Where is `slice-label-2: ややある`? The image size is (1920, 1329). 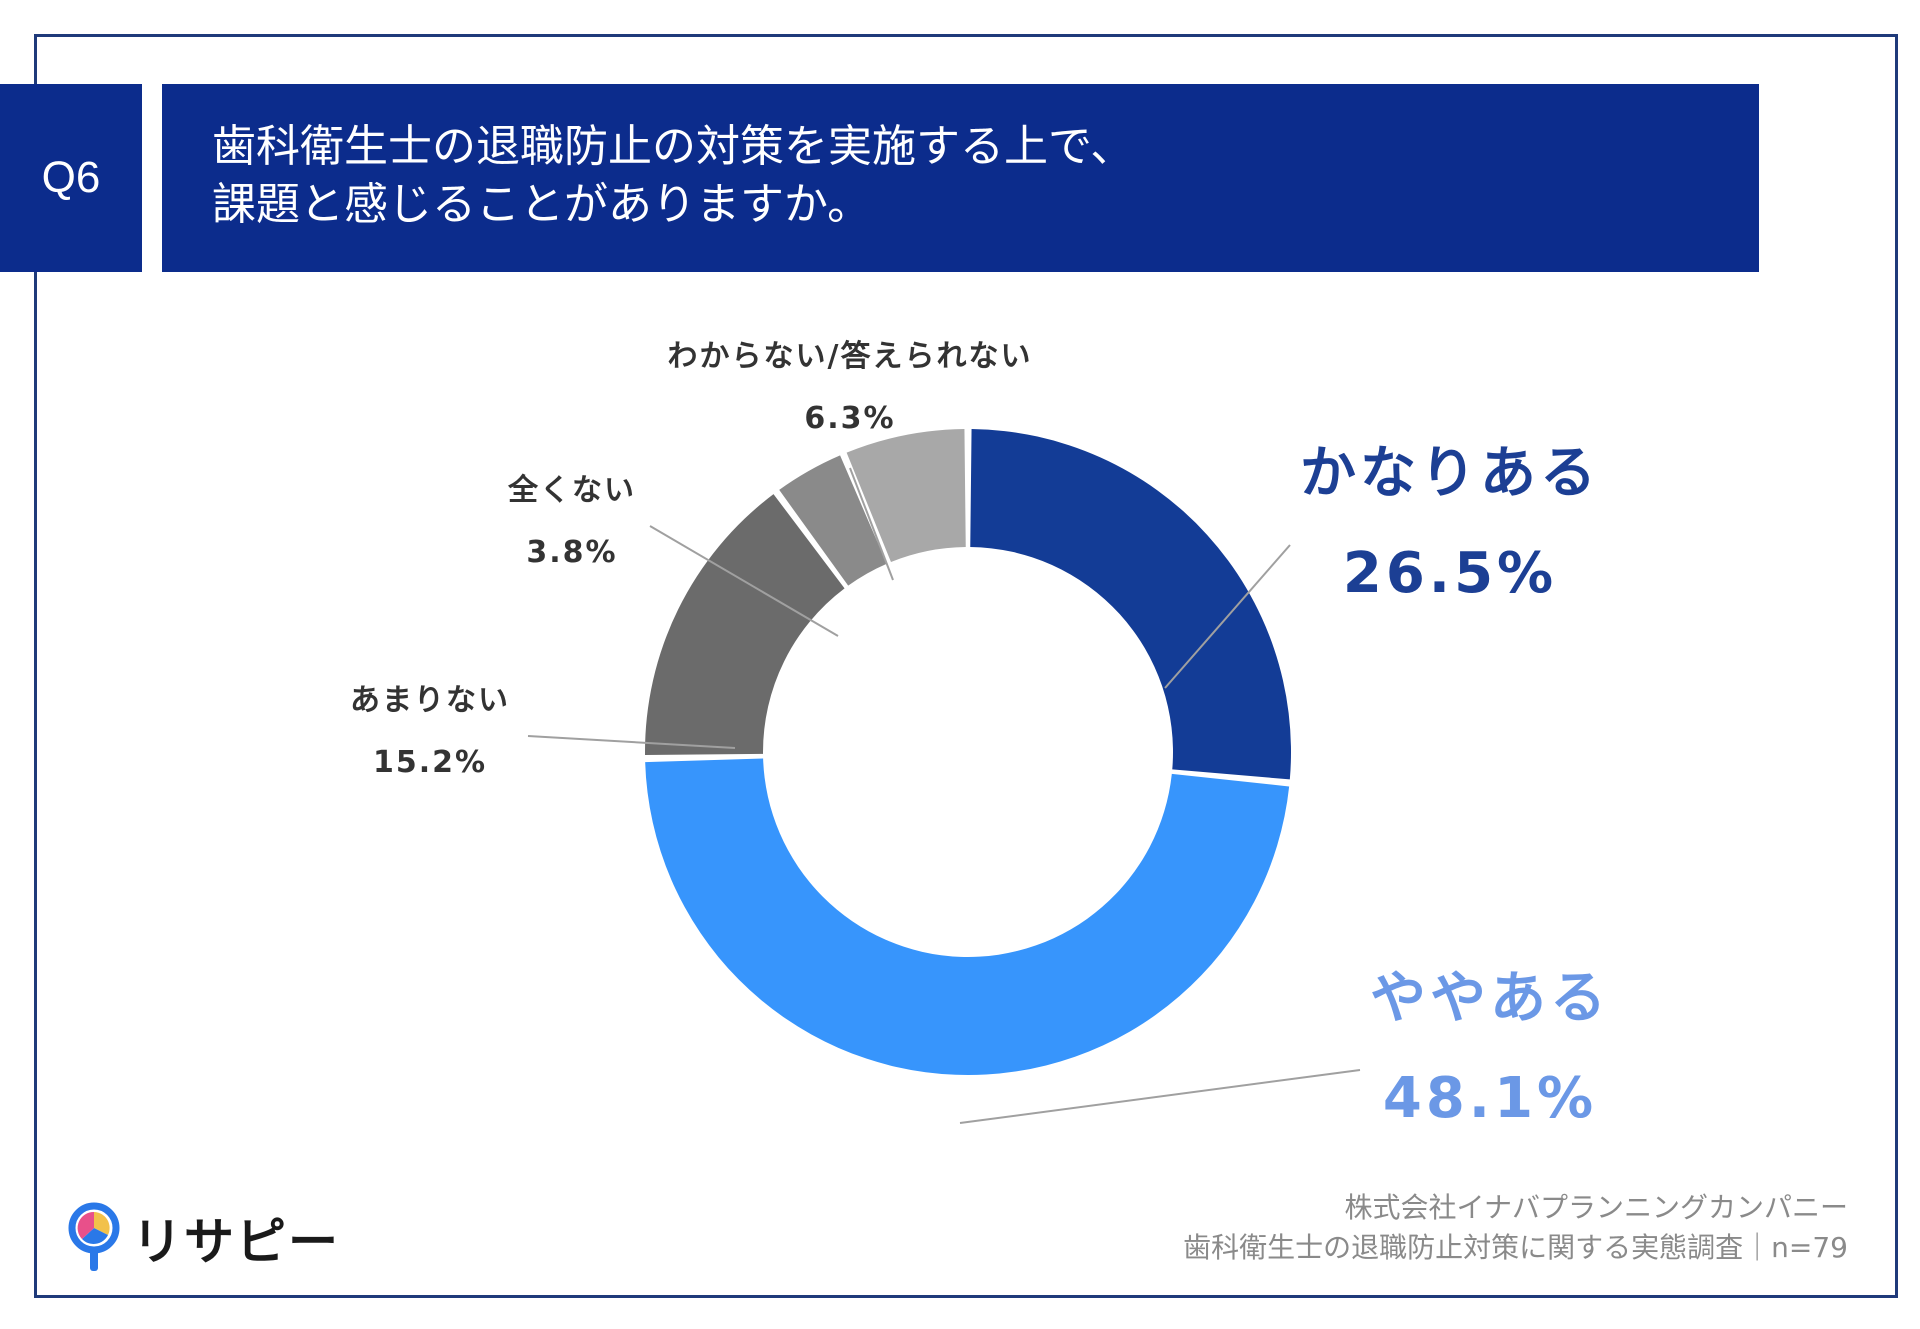
slice-label-2: ややある is located at coordinates (1490, 998).